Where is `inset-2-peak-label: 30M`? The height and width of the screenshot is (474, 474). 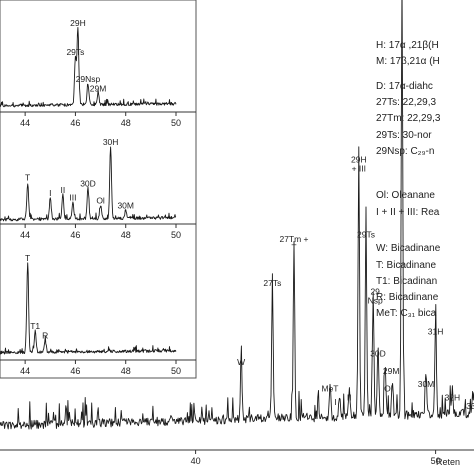 inset-2-peak-label: 30M is located at coordinates (125, 205).